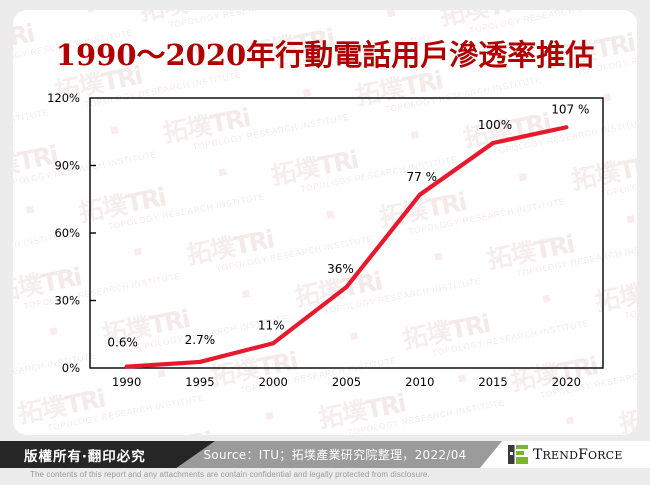  I want to click on y-axis-labels: 0% 30% 60% 90% 120%, so click(63, 233).